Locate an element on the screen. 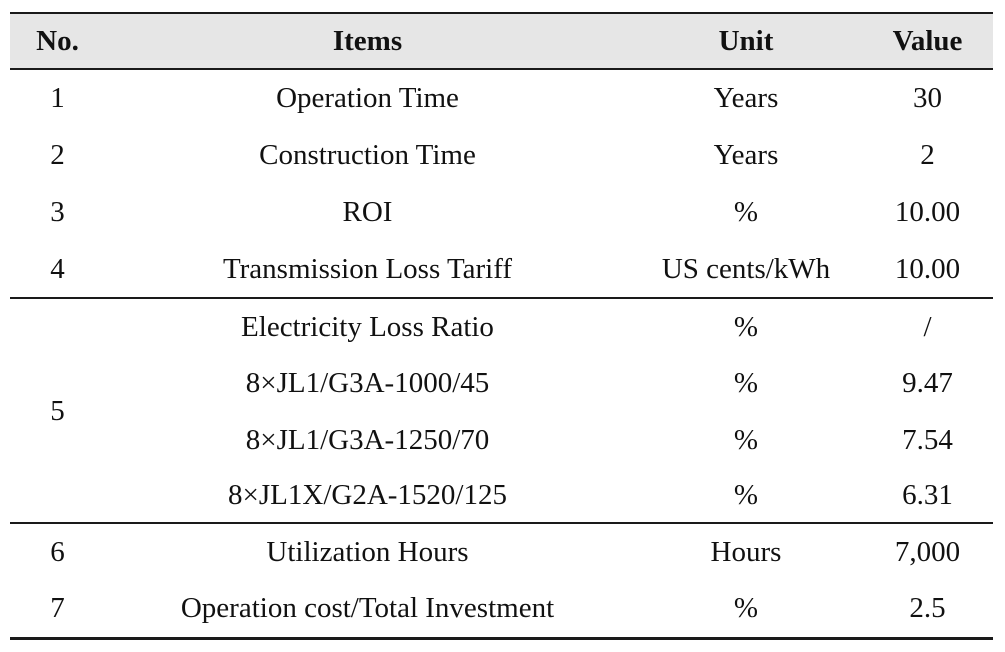  row-5b-value: 9.47 is located at coordinates (927, 383).